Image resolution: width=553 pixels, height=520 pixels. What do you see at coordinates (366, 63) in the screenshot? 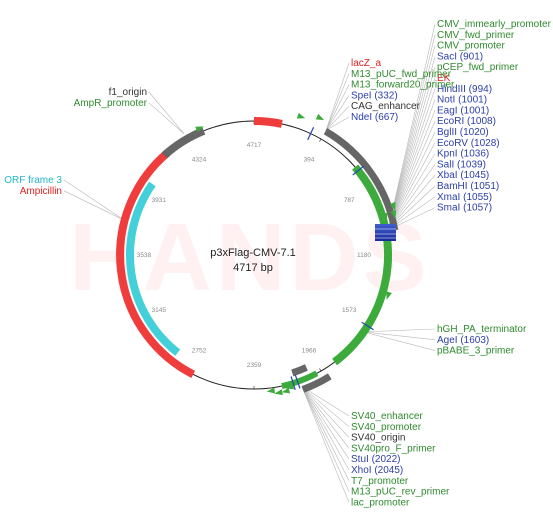
I see `feature-label: lacZ_a` at bounding box center [366, 63].